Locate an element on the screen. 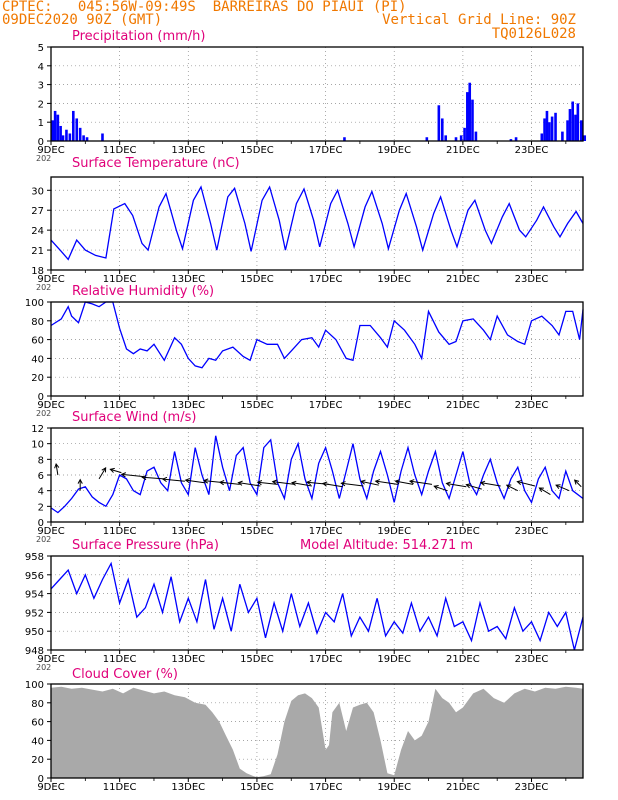 Image resolution: width=618 pixels, height=800 pixels. header-run-date: 09DEC2020 90Z (GMT) is located at coordinates (82, 20).